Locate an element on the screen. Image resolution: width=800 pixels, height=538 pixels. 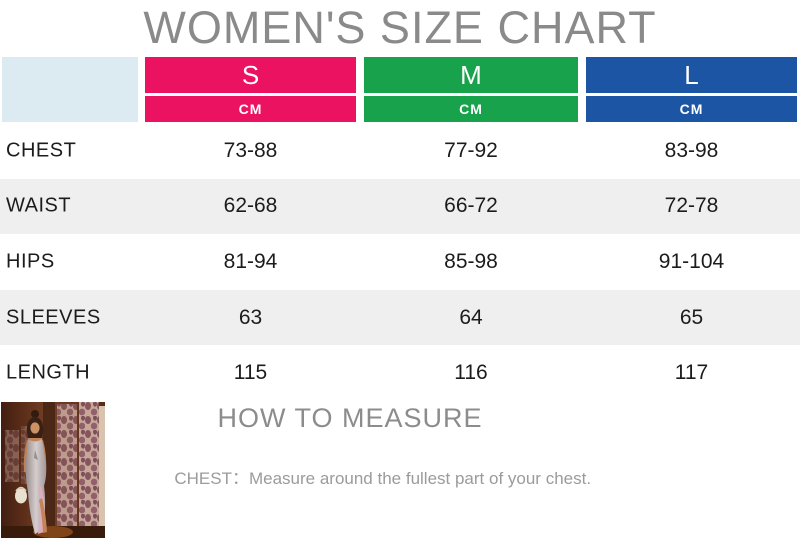
row-label: WAIST is located at coordinates (39, 205).